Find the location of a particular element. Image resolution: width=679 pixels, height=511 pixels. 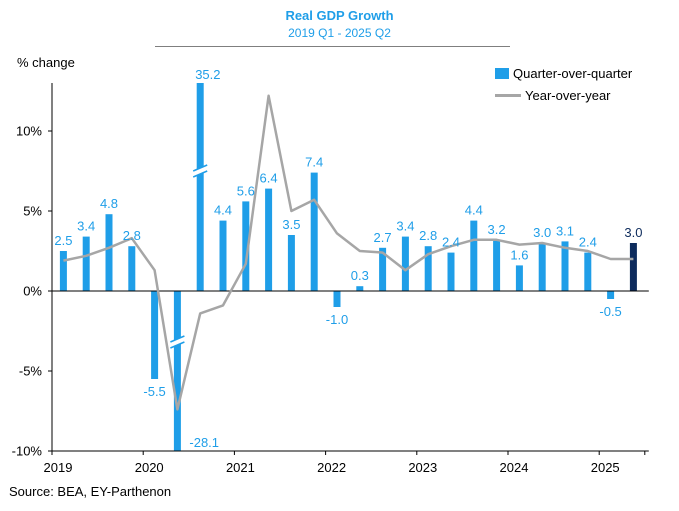

x-tick-label: 2020 is located at coordinates (149, 467).